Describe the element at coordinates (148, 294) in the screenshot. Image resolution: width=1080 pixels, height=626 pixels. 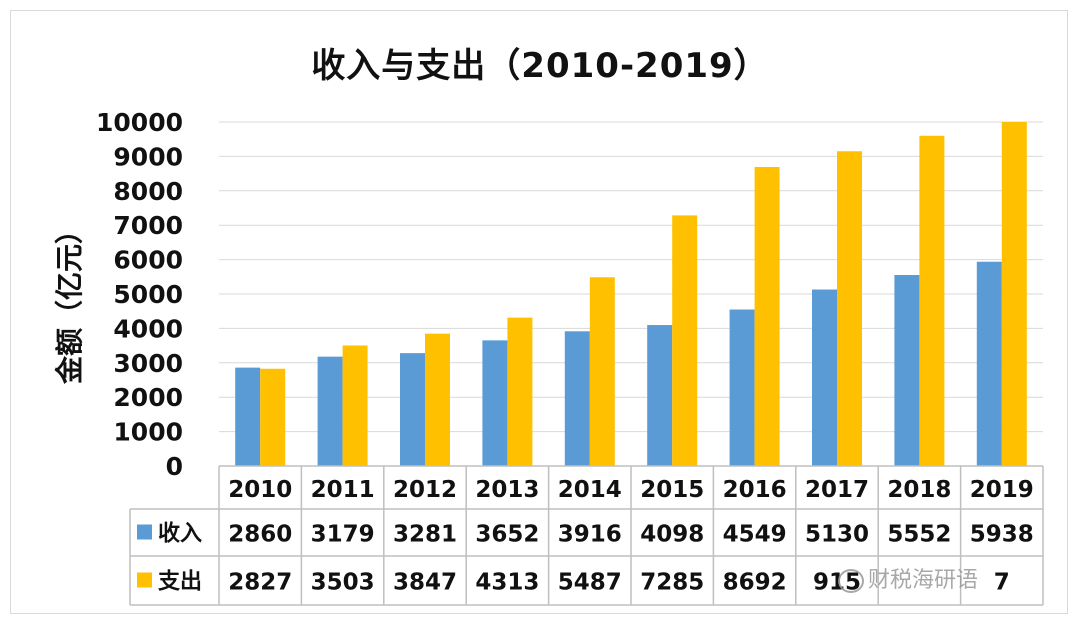
I see `y-tick-label: 5000` at that location.